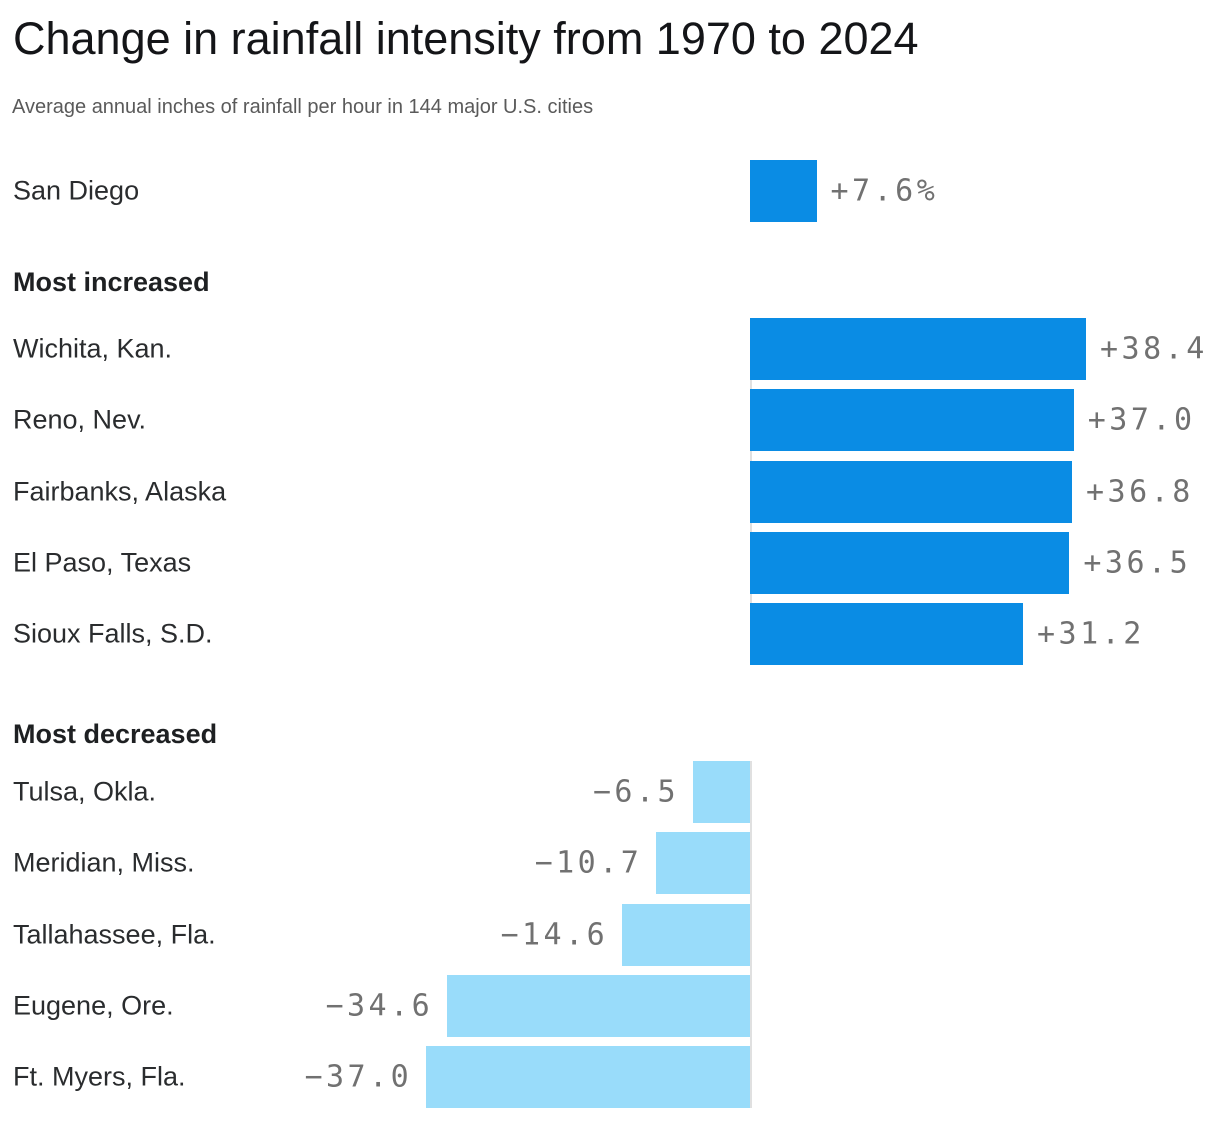 The image size is (1220, 1126). What do you see at coordinates (80, 419) in the screenshot?
I see `city-label: Reno, Nev.` at bounding box center [80, 419].